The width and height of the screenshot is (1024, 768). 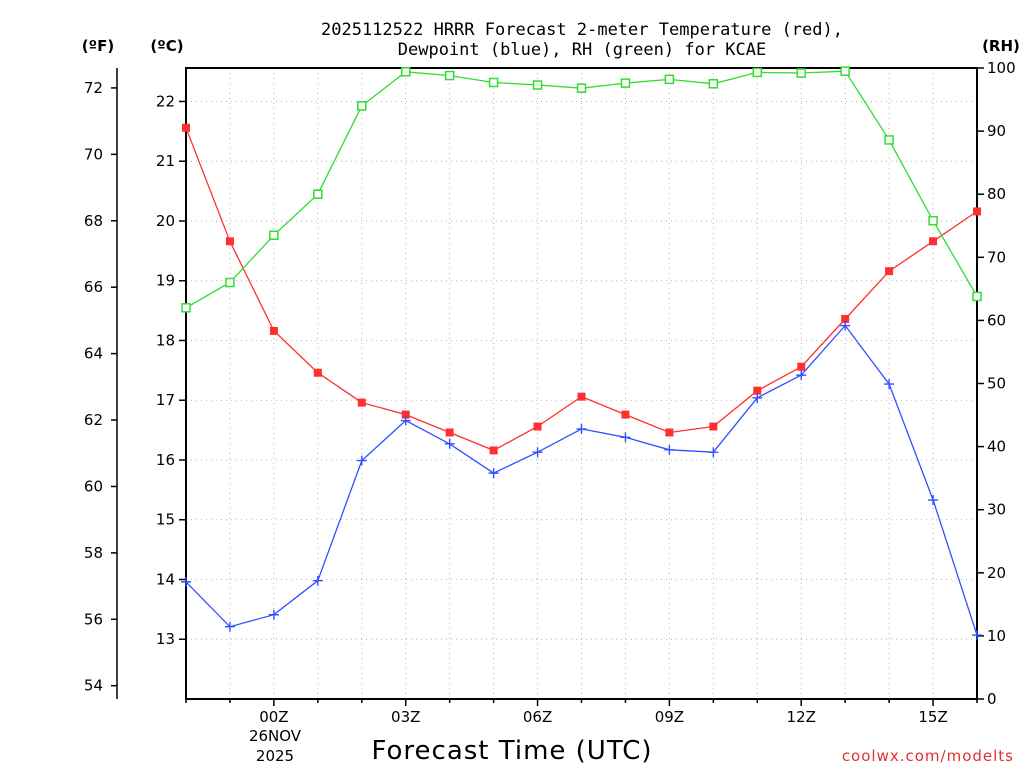 What do you see at coordinates (93, 221) in the screenshot?
I see `fahrenheit-tick-label: 68` at bounding box center [93, 221].